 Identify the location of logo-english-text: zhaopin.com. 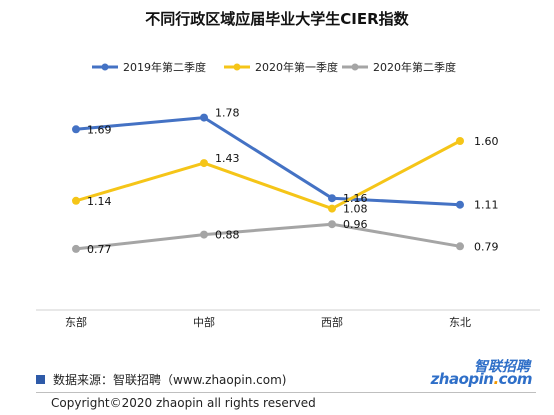
(481, 379).